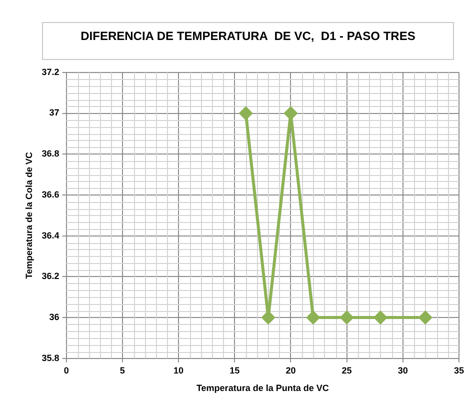 Image resolution: width=473 pixels, height=409 pixels. Describe the element at coordinates (459, 370) in the screenshot. I see `x-tick-label: 35` at that location.